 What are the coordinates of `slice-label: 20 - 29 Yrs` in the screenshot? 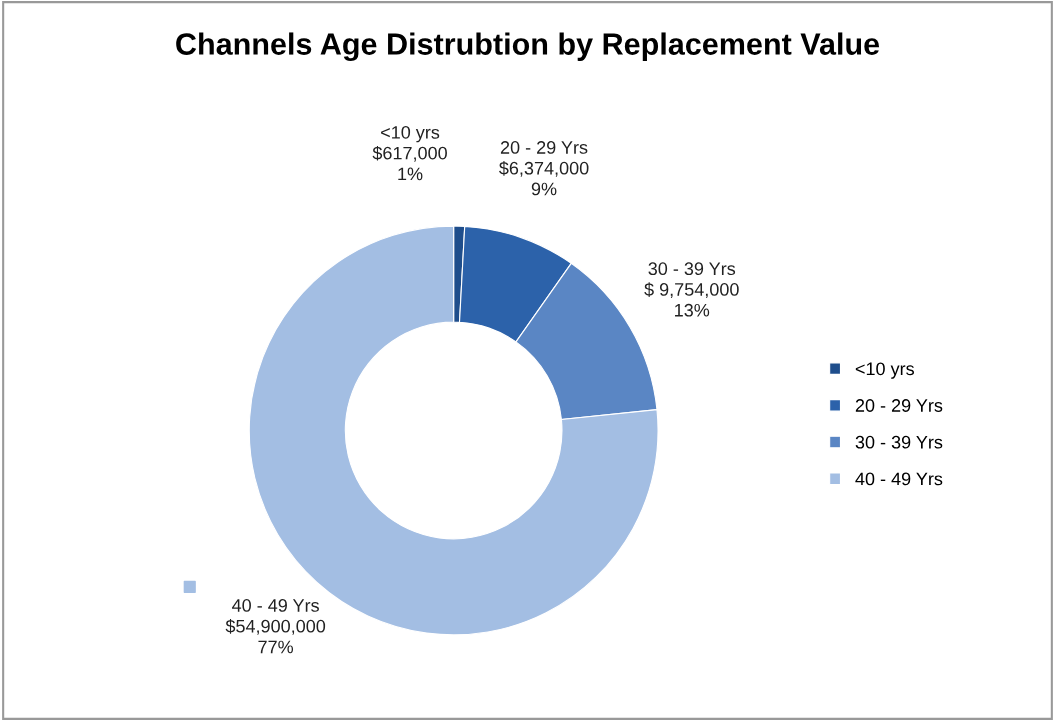 It's located at (544, 147).